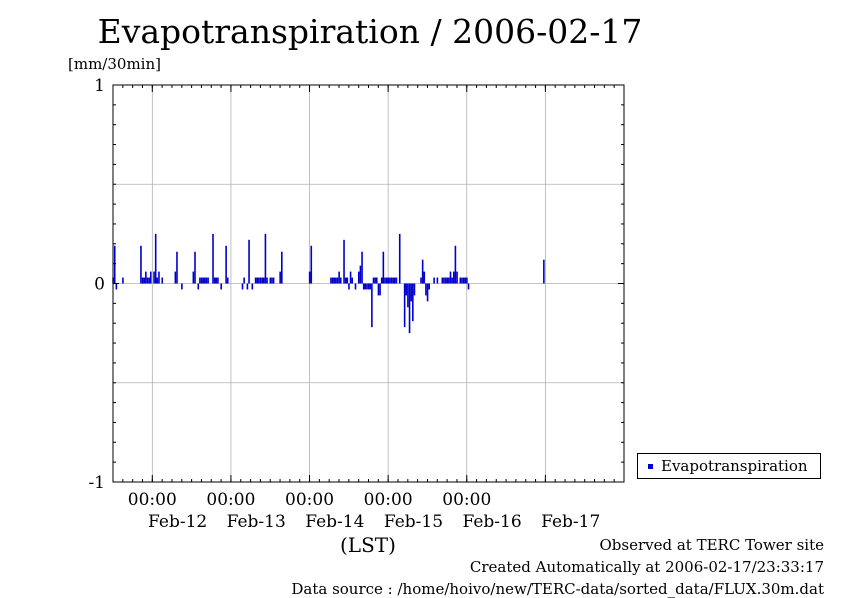 The height and width of the screenshot is (598, 842). What do you see at coordinates (99, 86) in the screenshot?
I see `y-tick-label: 1` at bounding box center [99, 86].